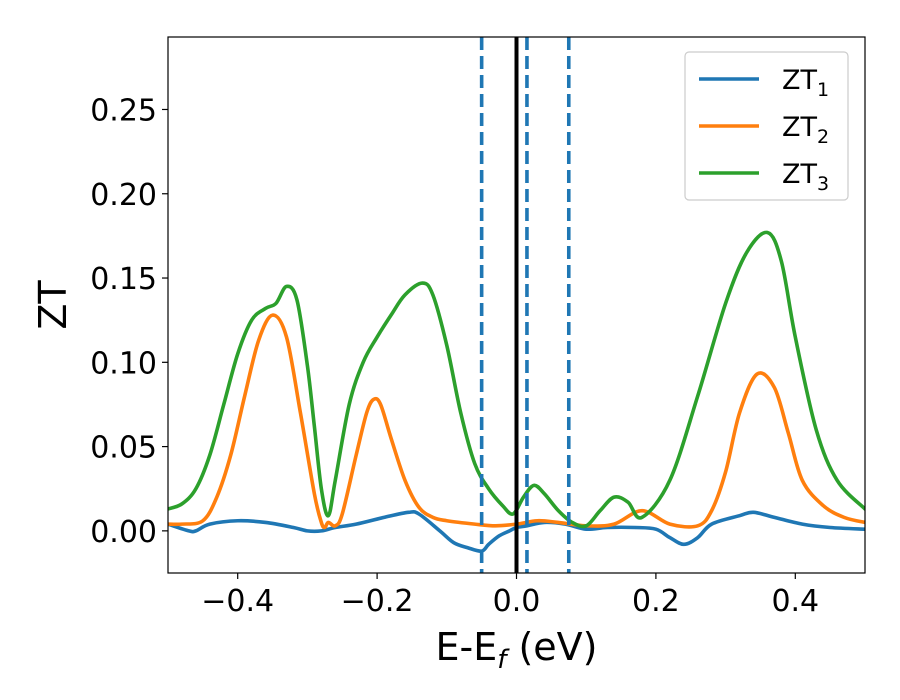 The height and width of the screenshot is (700, 900). Describe the element at coordinates (795, 601) in the screenshot. I see `x-tick-label: 0.4` at that location.